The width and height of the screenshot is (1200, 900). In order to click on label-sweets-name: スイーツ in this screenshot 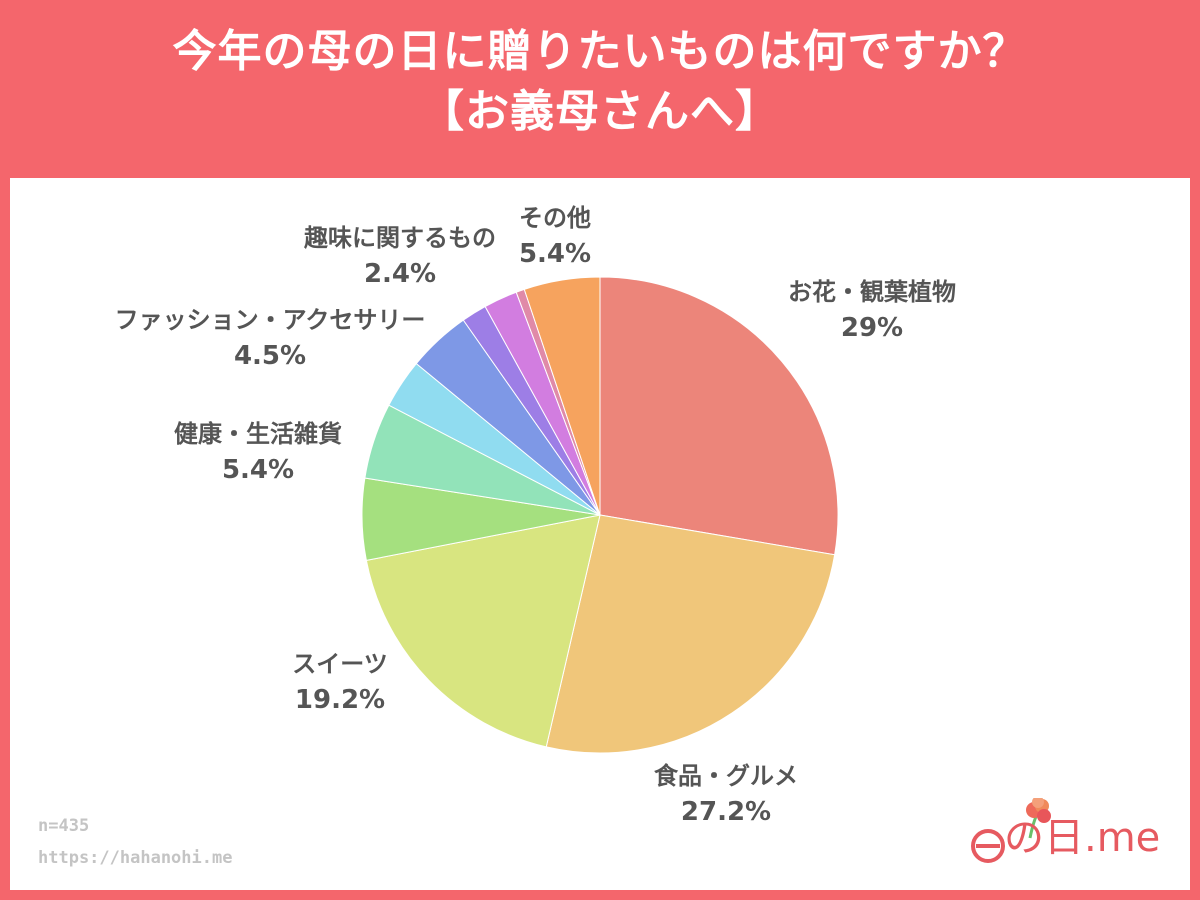, I will do `click(340, 664)`.